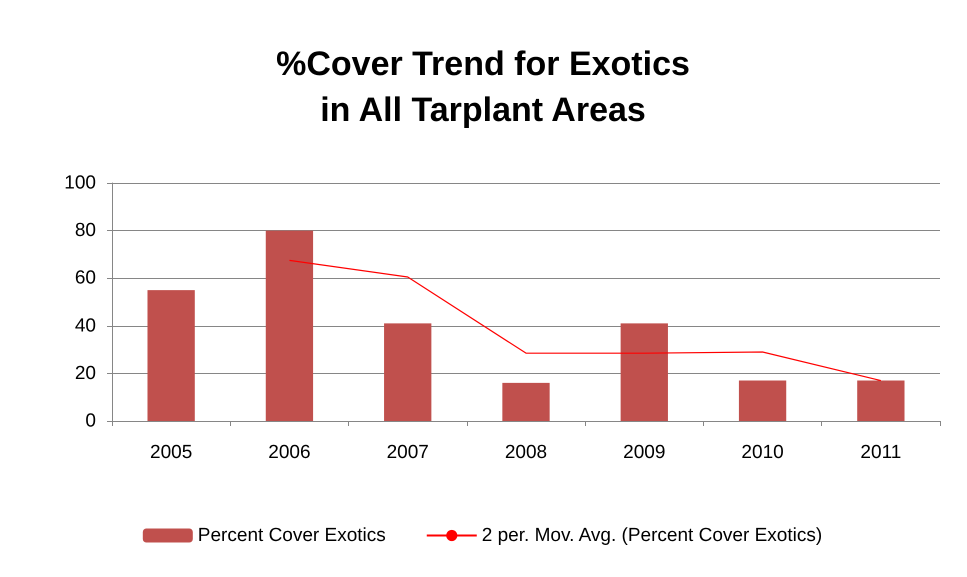 The width and height of the screenshot is (967, 577). Describe the element at coordinates (85, 231) in the screenshot. I see `y-tick-label: 80` at that location.